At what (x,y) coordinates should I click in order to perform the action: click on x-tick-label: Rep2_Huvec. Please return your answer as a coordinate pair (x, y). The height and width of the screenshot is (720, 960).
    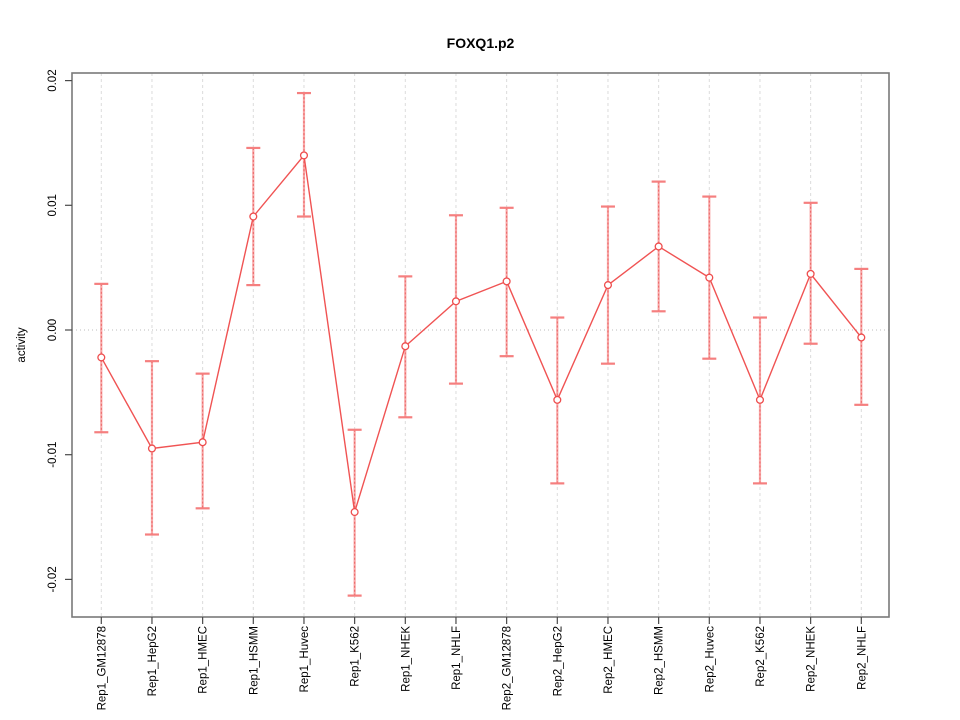
    Looking at the image, I should click on (710, 659).